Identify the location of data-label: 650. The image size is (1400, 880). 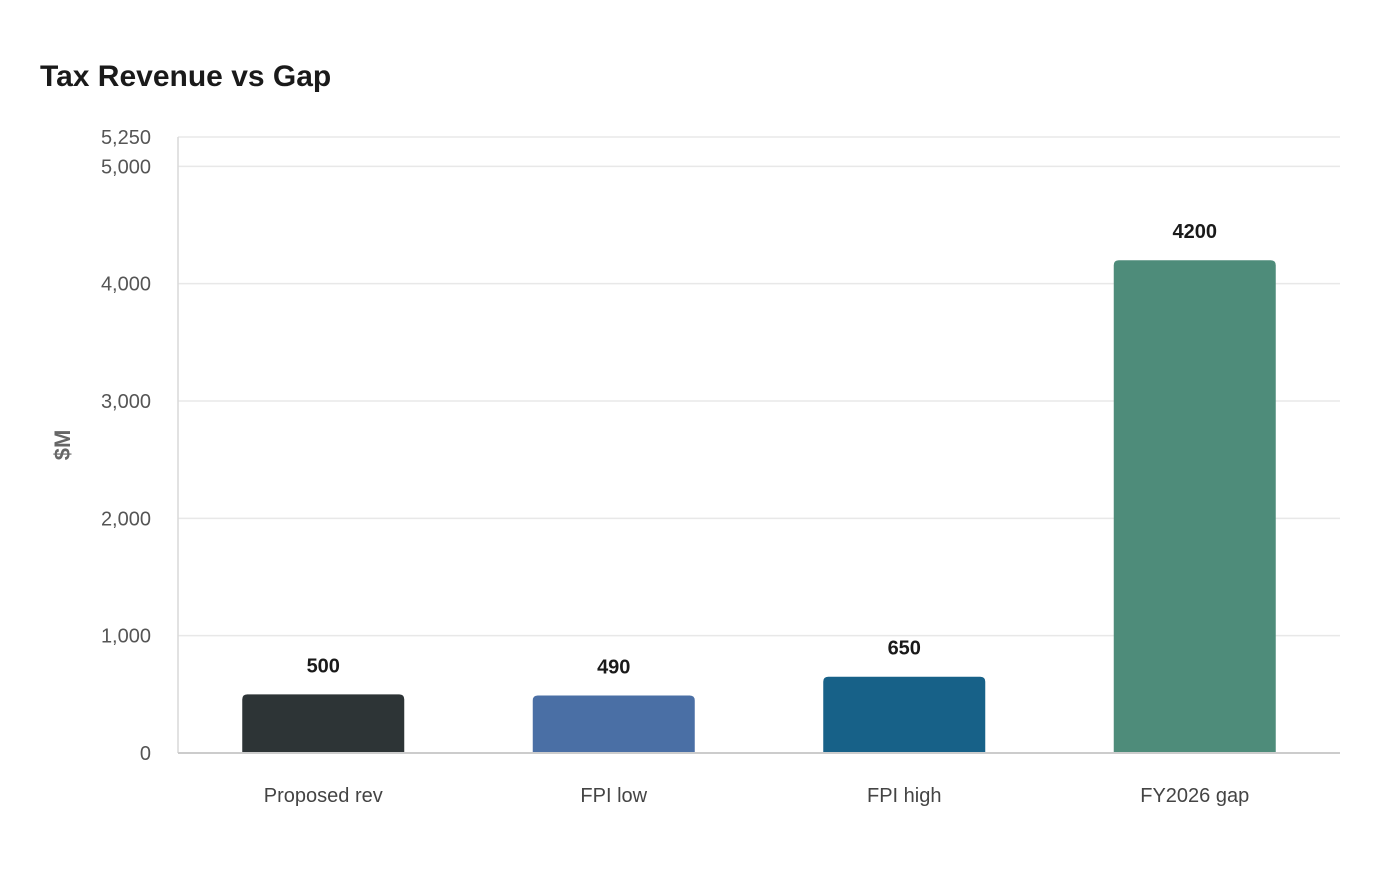
(904, 649).